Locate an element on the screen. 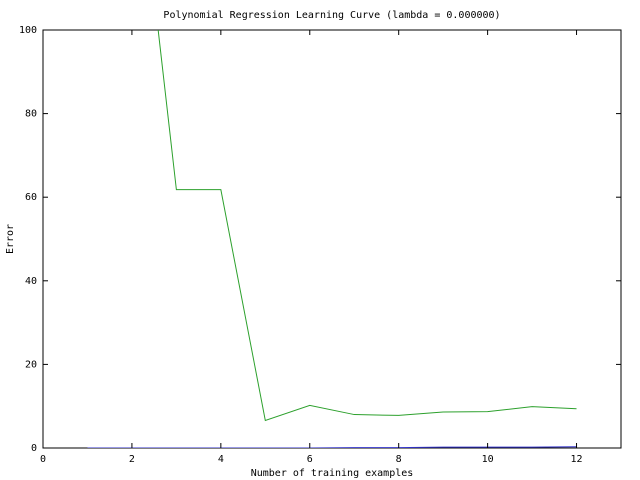 Image resolution: width=640 pixels, height=480 pixels. y-tick-label: 40 is located at coordinates (31, 281).